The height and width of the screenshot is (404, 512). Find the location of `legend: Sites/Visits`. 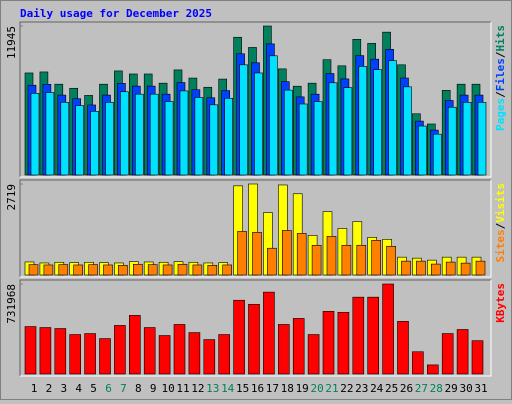

legend: Sites/Visits is located at coordinates (500, 223).